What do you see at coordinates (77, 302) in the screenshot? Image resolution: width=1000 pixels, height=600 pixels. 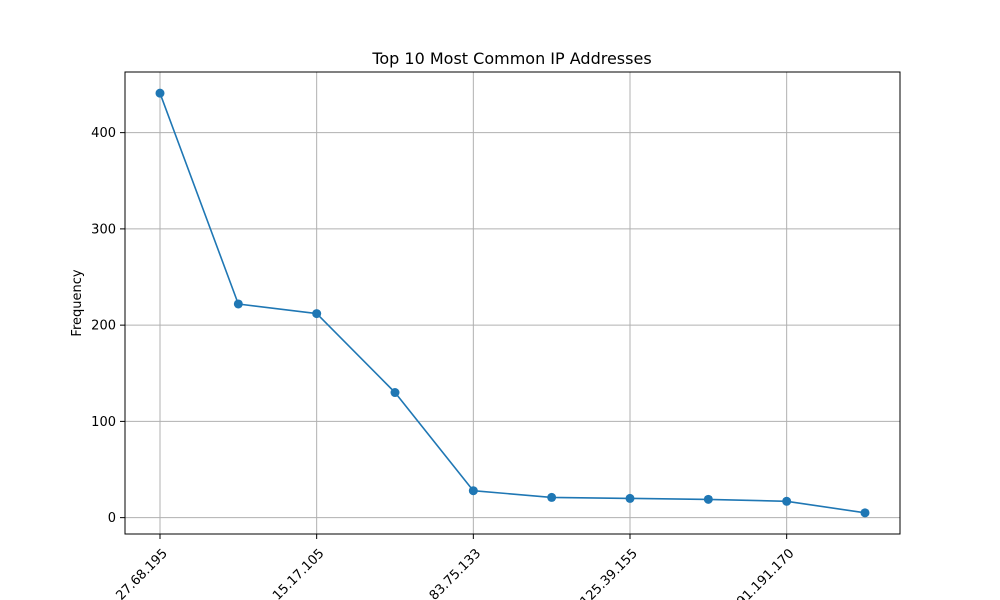 I see `y-axis-label: Frequency` at bounding box center [77, 302].